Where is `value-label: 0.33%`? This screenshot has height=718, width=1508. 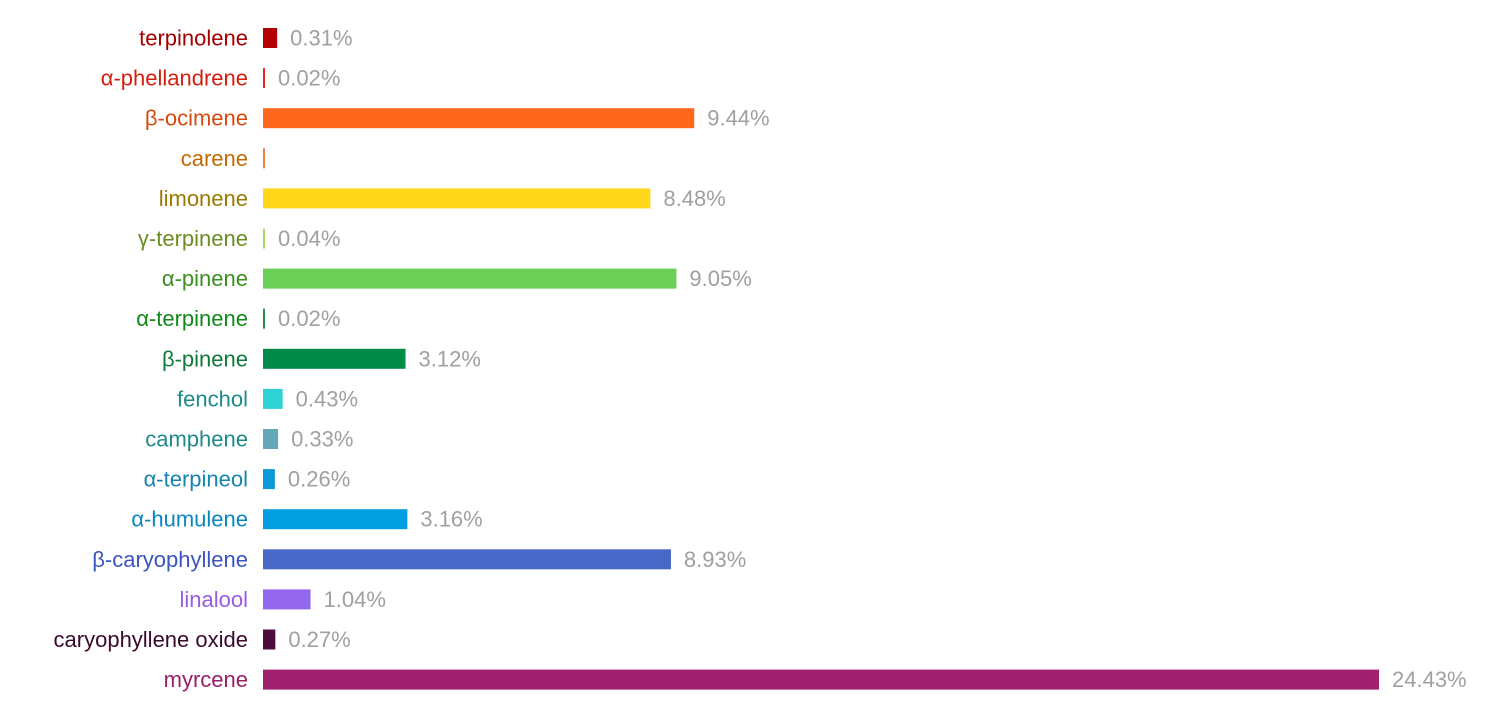
value-label: 0.33% is located at coordinates (322, 439).